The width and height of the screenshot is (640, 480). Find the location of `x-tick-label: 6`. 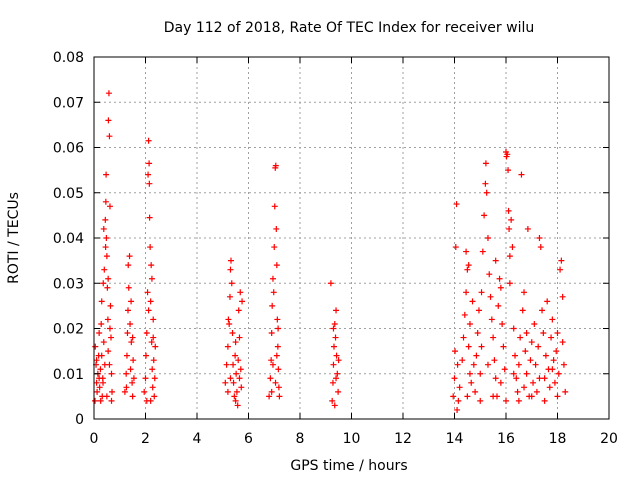

x-tick-label: 6 is located at coordinates (248, 439).